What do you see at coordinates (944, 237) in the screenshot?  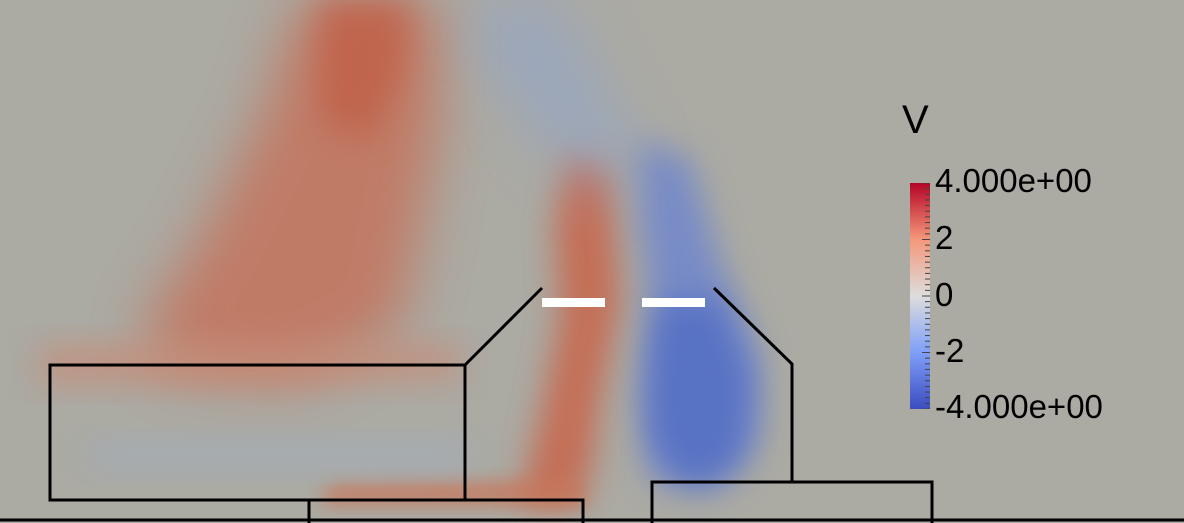 I see `colorbar-tick-2: 2` at bounding box center [944, 237].